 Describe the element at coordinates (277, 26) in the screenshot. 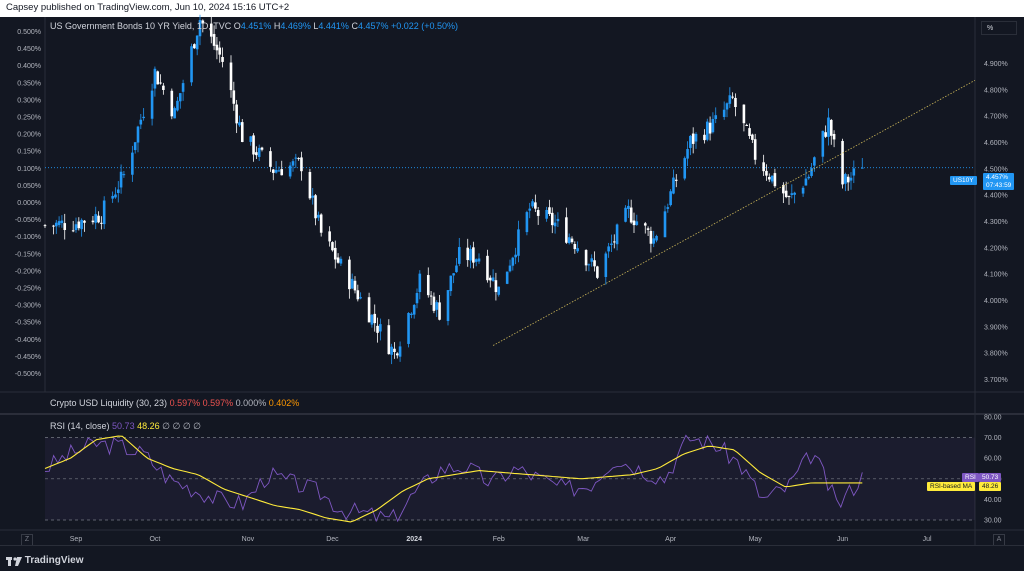

I see `high-label: H` at that location.